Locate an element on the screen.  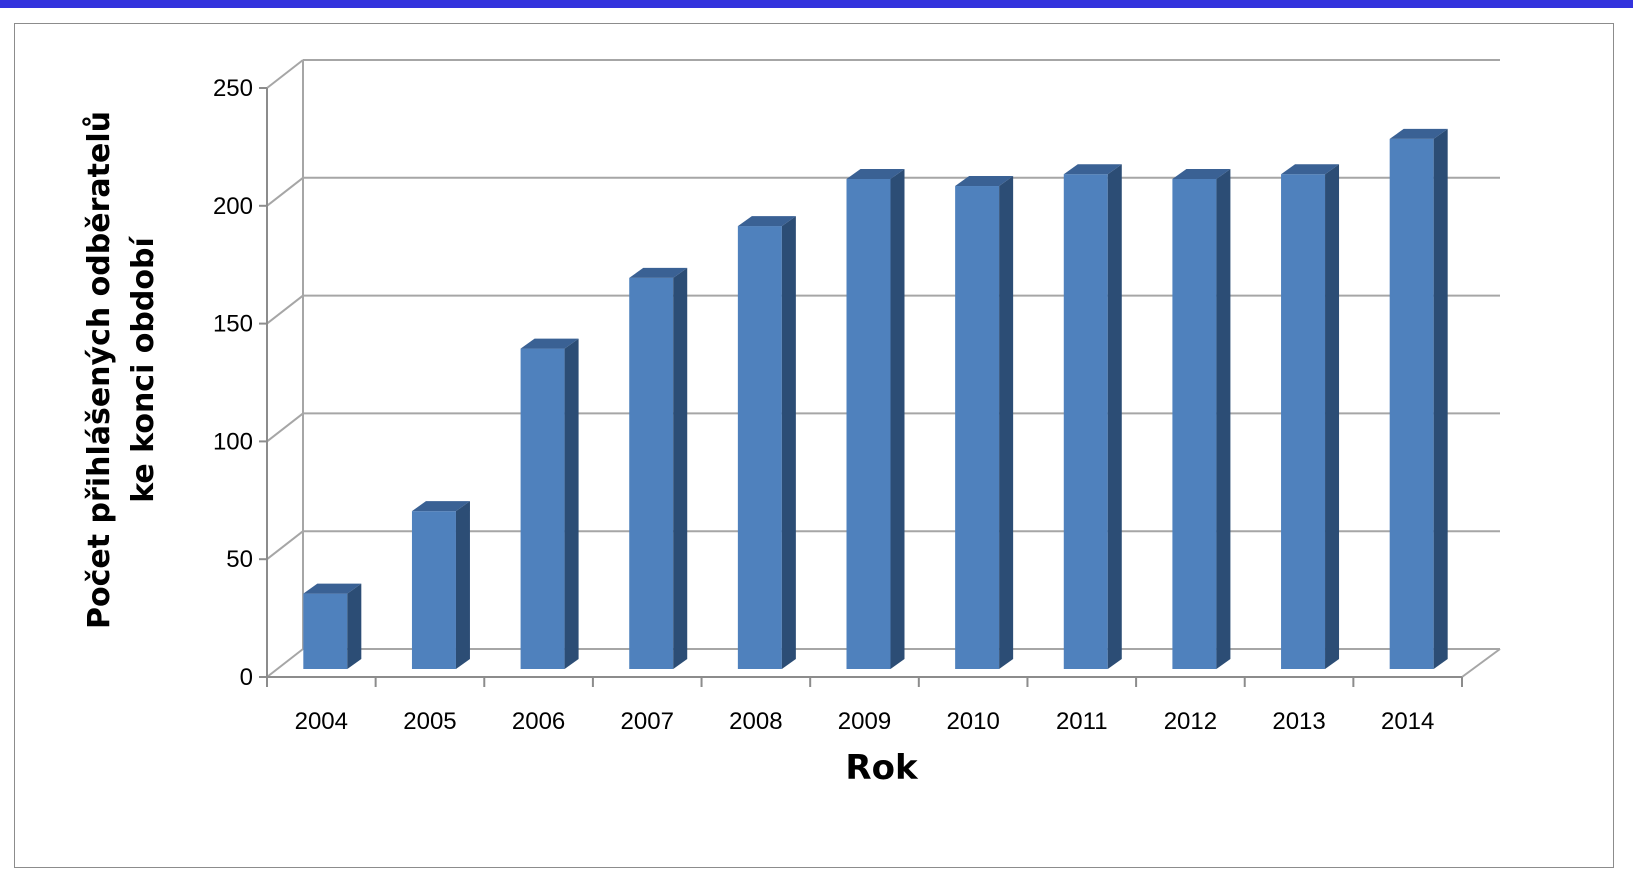
x-tick-label-2009: 2009 is located at coordinates (864, 721).